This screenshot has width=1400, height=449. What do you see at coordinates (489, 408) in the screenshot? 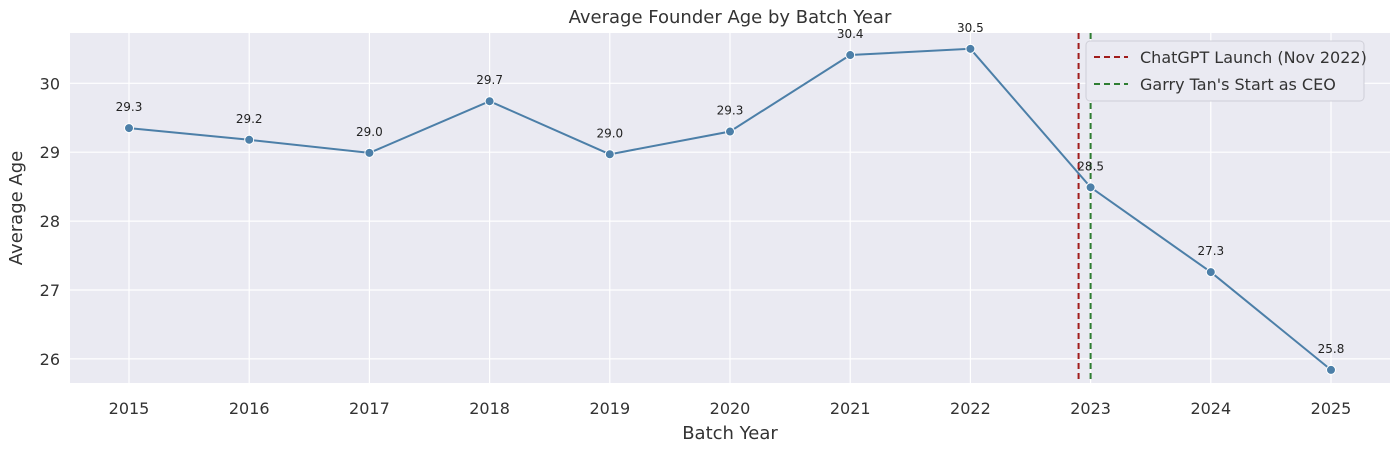
I see `x-tick-label: 2018` at bounding box center [489, 408].